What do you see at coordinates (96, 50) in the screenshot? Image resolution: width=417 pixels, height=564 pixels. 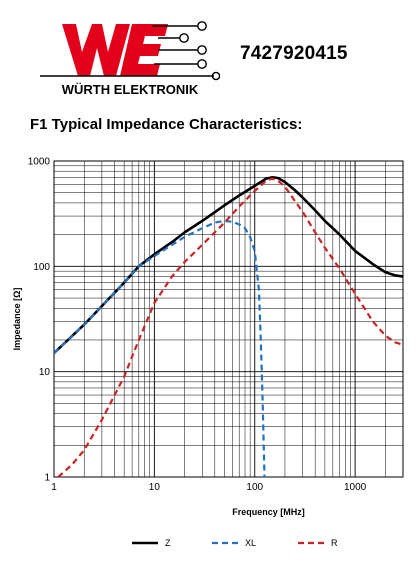 I see `logo-w-shape` at bounding box center [96, 50].